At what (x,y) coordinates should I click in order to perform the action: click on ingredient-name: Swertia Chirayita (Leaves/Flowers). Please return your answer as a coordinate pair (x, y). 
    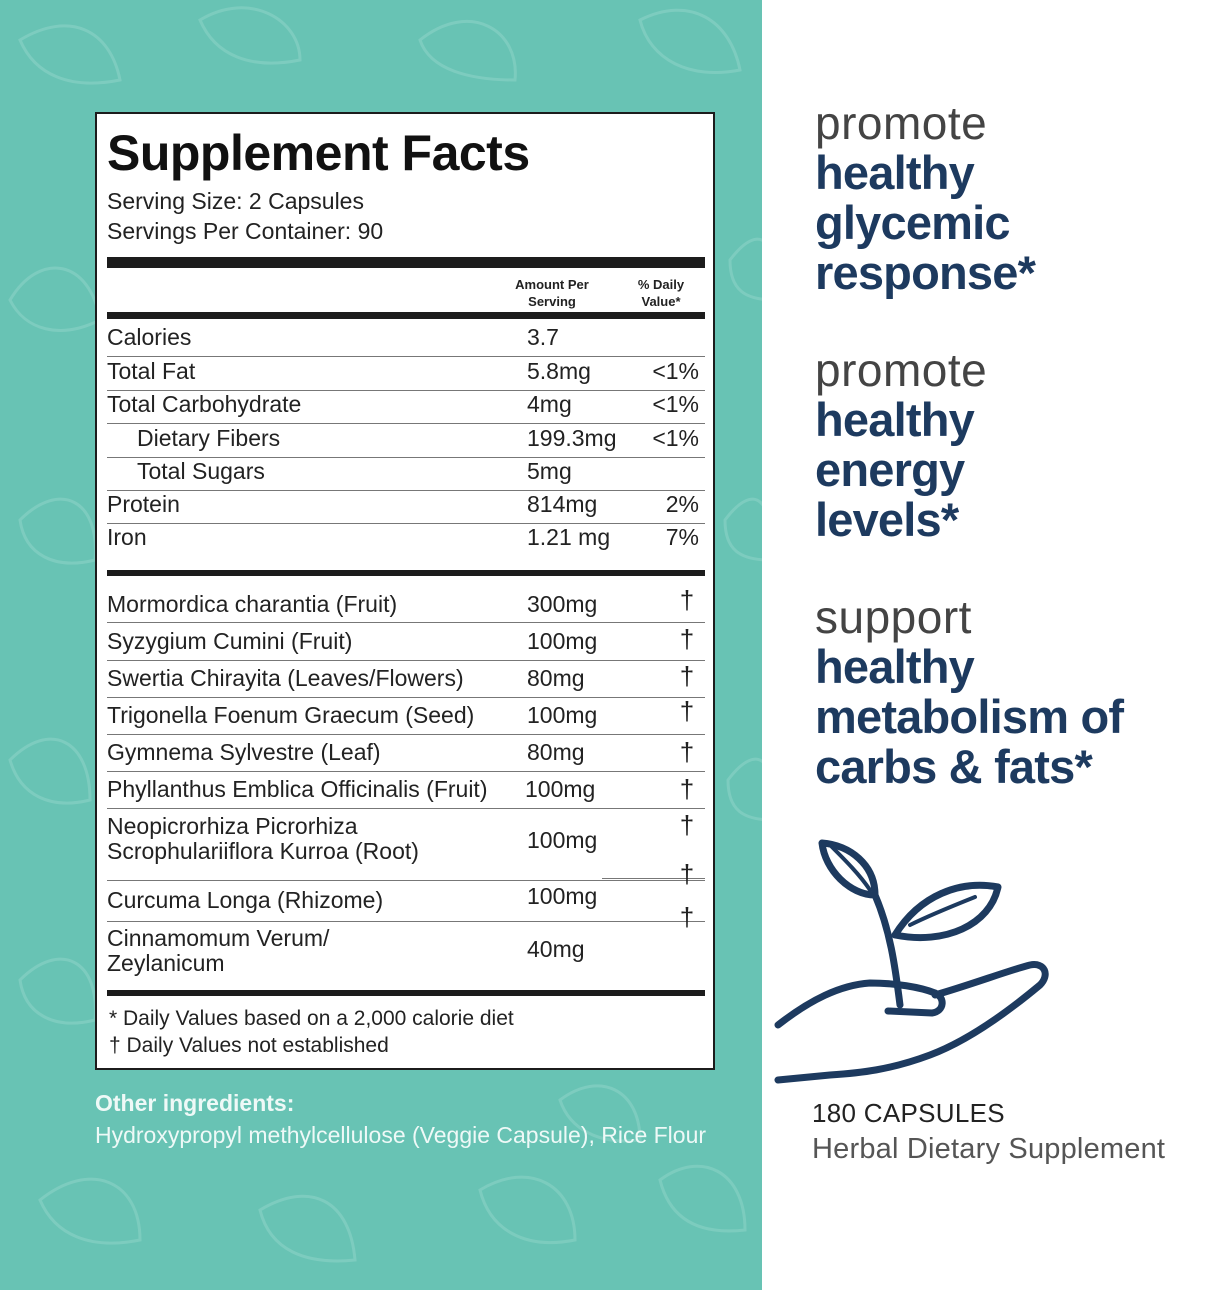
    Looking at the image, I should click on (285, 678).